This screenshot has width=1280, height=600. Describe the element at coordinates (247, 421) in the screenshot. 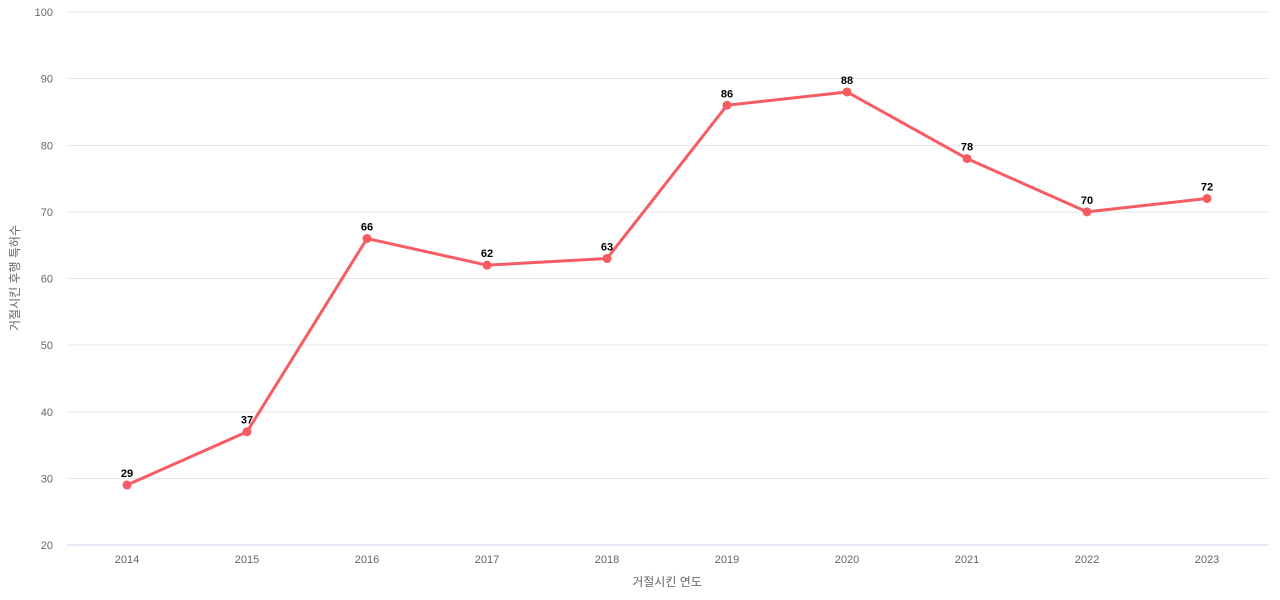

I see `data-point-label: 37` at that location.